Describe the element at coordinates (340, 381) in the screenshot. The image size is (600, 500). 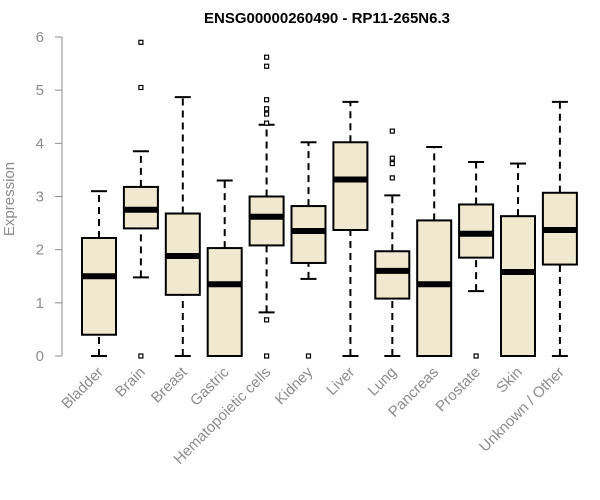
I see `x-tick-label: Liver` at that location.